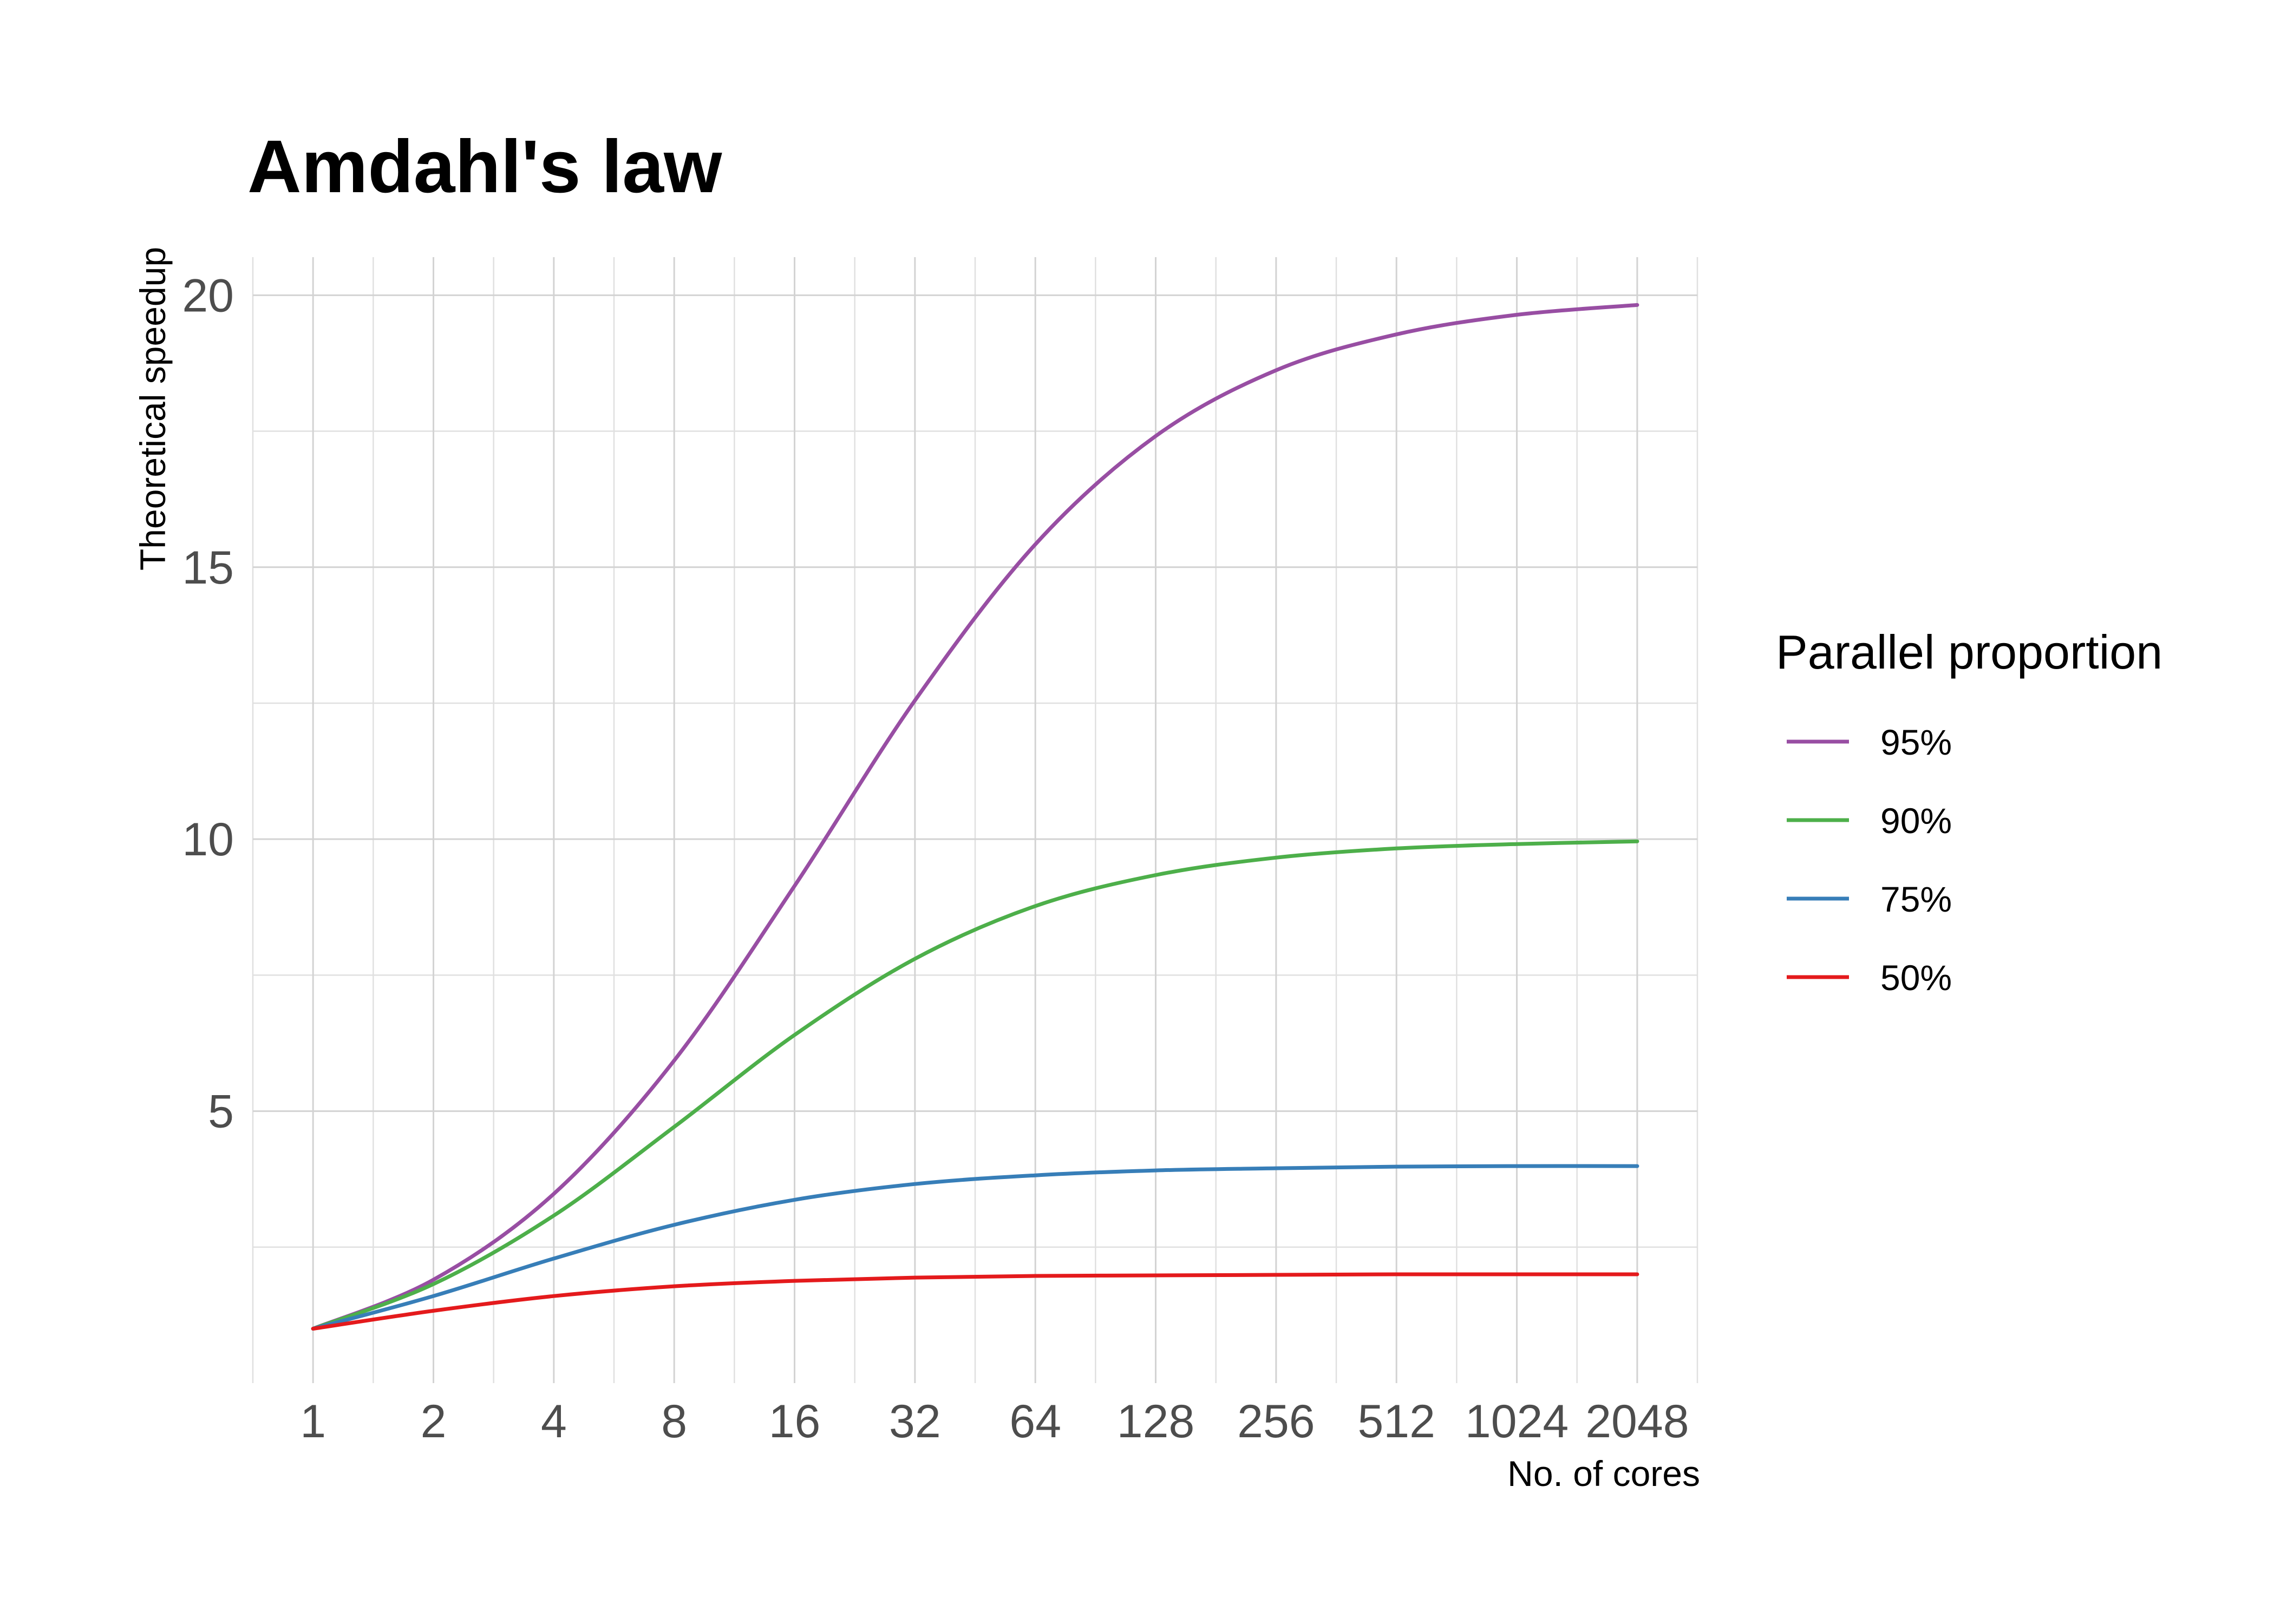  Describe the element at coordinates (915, 1422) in the screenshot. I see `x-tick-label: 32` at that location.